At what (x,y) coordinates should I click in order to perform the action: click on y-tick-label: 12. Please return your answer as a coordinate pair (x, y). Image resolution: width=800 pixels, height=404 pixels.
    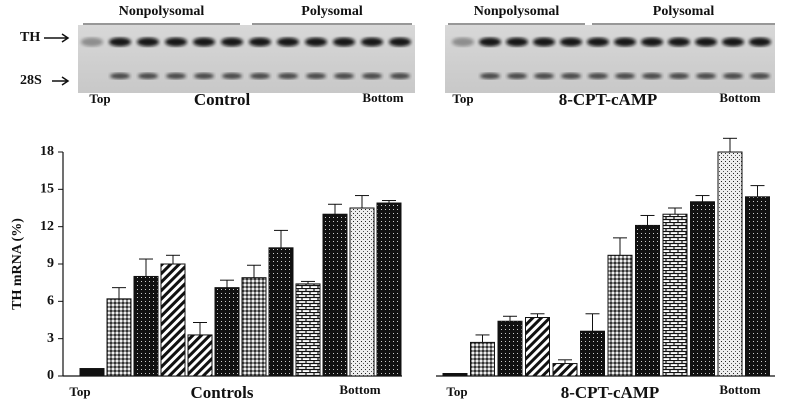
    Looking at the image, I should click on (47, 226).